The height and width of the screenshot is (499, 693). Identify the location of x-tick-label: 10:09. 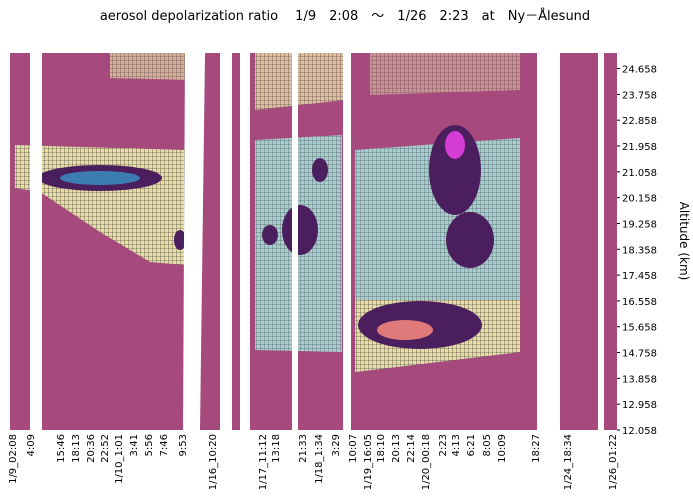
(502, 448).